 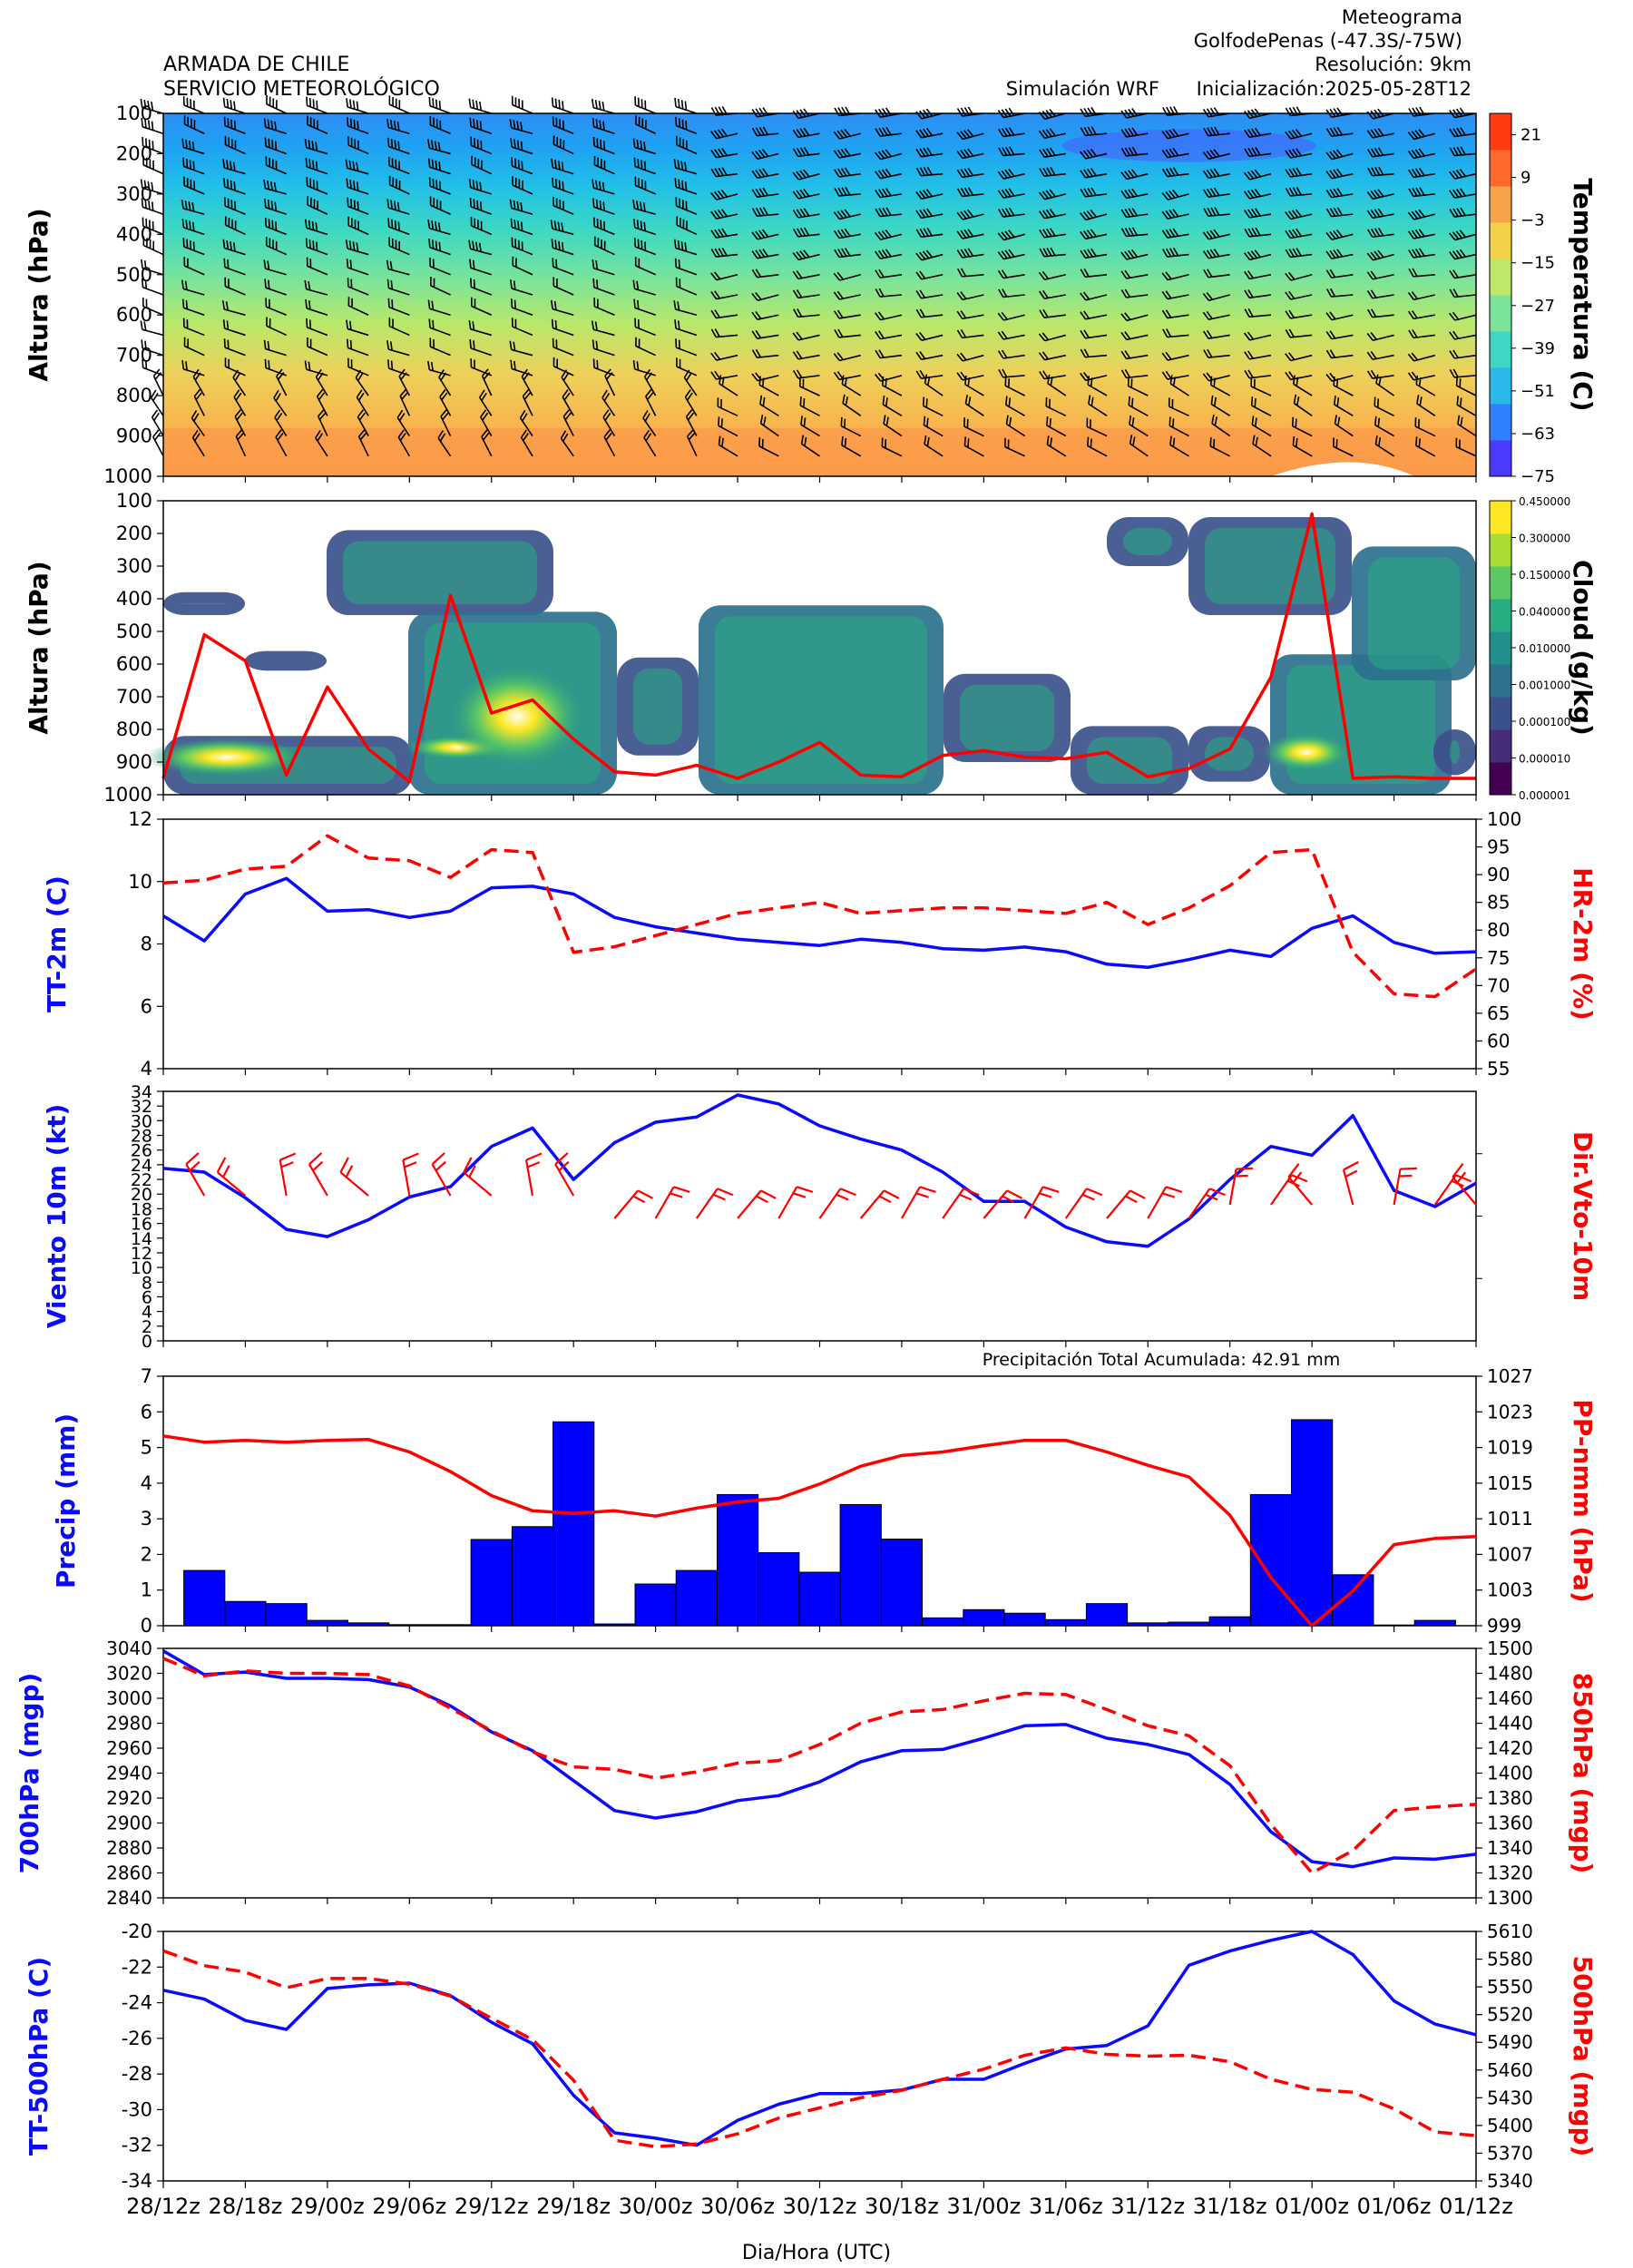 I want to click on geopot-left-tick-label: 2860, so click(x=129, y=1873).